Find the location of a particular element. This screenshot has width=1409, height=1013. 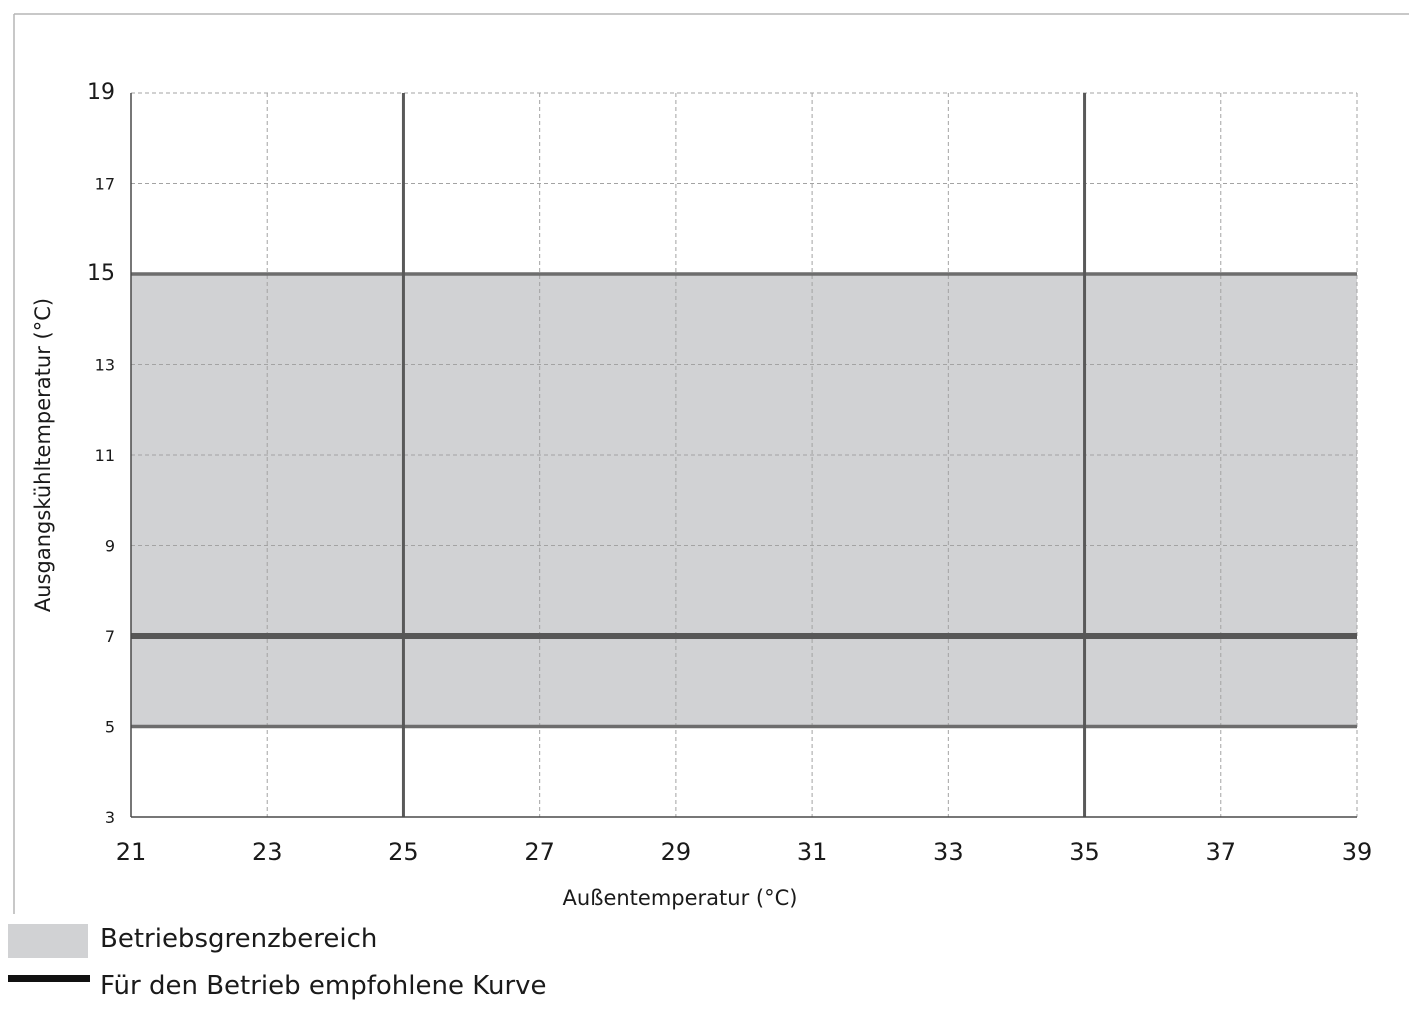

legend-swatch-area is located at coordinates (48, 941).